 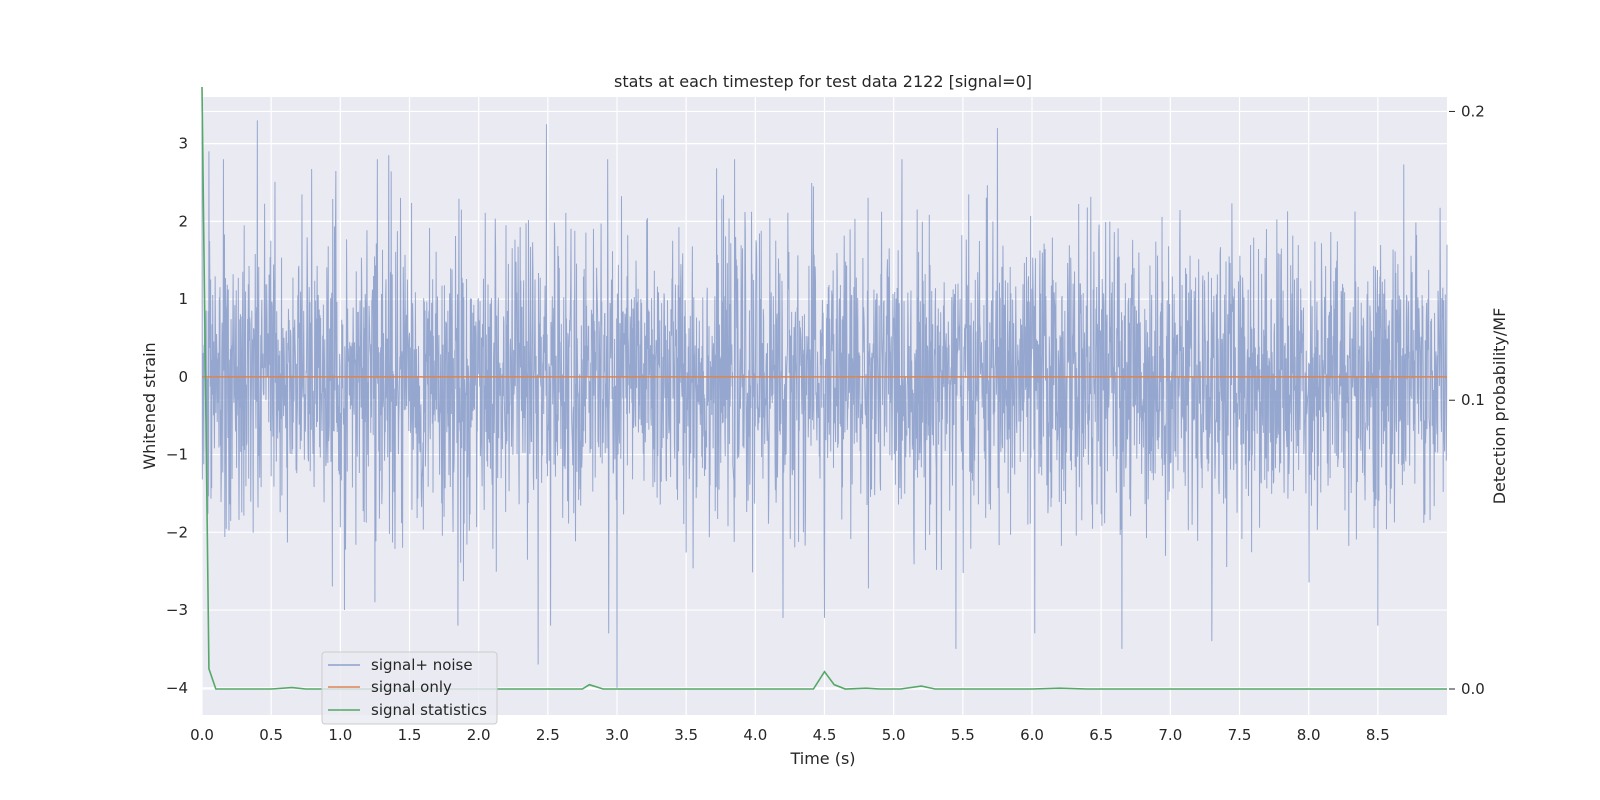 I want to click on x-tick-label: 0.0, so click(x=202, y=735).